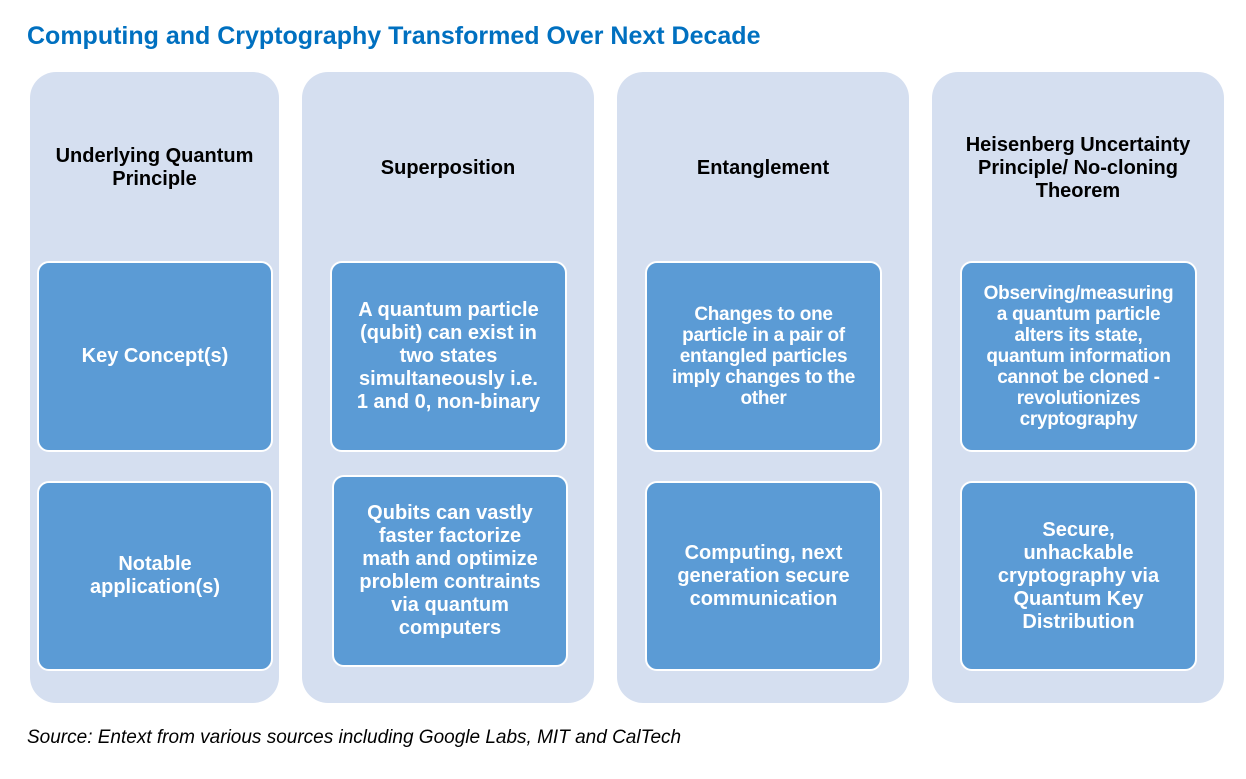 The width and height of the screenshot is (1246, 779). I want to click on column-header-label: Underlying Quantum Principle, so click(154, 167).